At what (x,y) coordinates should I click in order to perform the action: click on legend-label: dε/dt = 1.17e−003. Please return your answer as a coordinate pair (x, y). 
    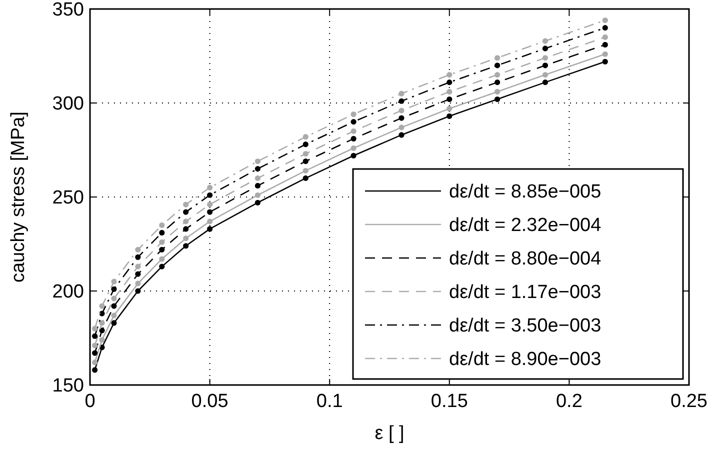
    Looking at the image, I should click on (525, 293).